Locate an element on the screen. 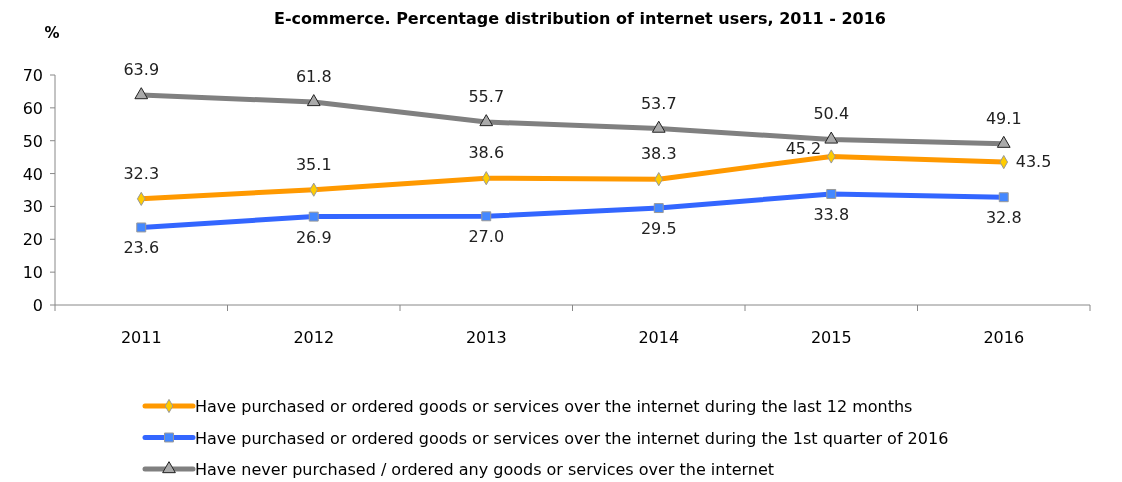 This screenshot has width=1122, height=482. data-label: 27.0 is located at coordinates (486, 237).